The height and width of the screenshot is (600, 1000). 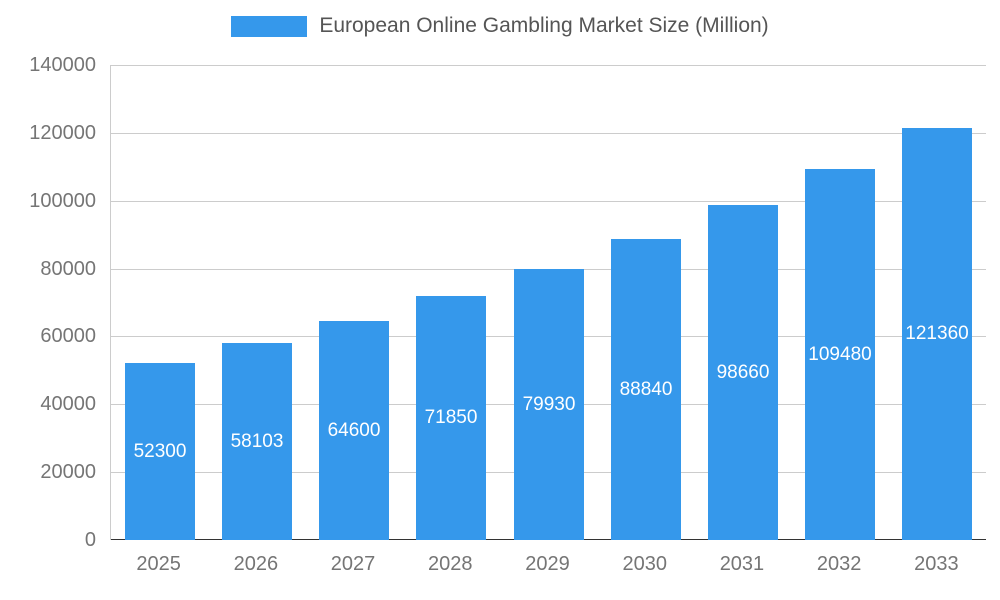 I want to click on bar-2028: 71850, so click(x=451, y=418).